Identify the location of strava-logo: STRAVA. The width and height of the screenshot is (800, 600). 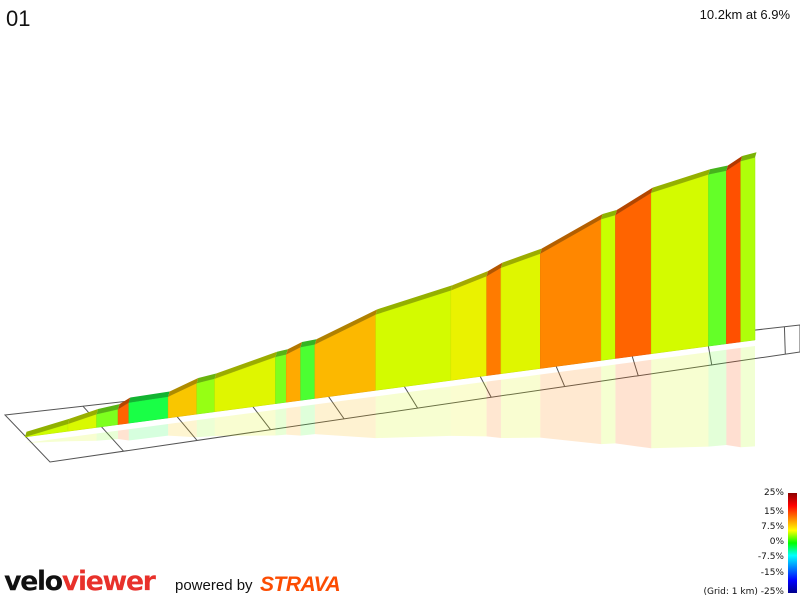
(300, 584).